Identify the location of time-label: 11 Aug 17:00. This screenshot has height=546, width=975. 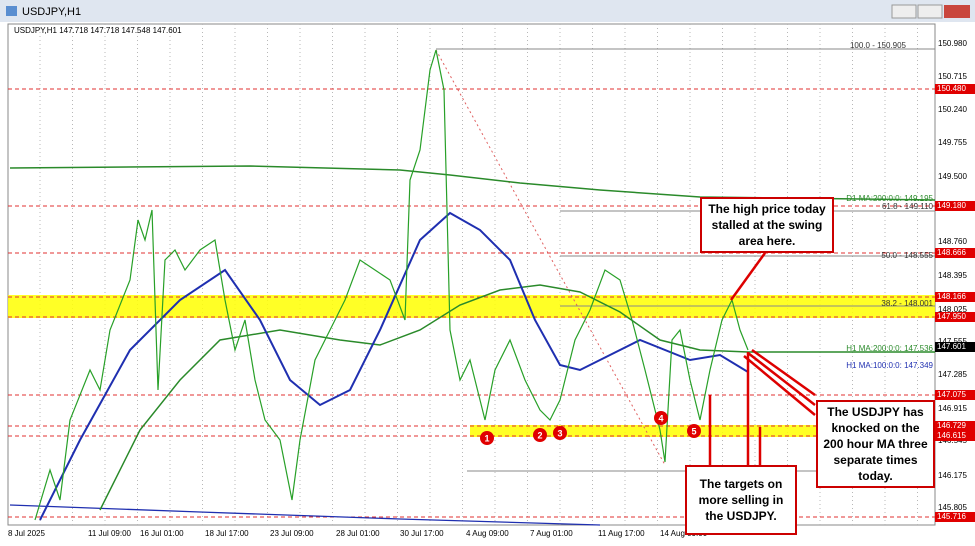
(621, 533).